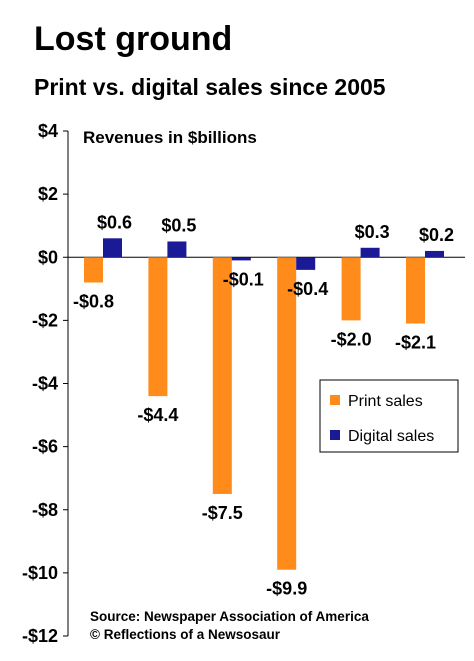 The width and height of the screenshot is (474, 661). Describe the element at coordinates (45, 320) in the screenshot. I see `y-tick-label: -$2` at that location.